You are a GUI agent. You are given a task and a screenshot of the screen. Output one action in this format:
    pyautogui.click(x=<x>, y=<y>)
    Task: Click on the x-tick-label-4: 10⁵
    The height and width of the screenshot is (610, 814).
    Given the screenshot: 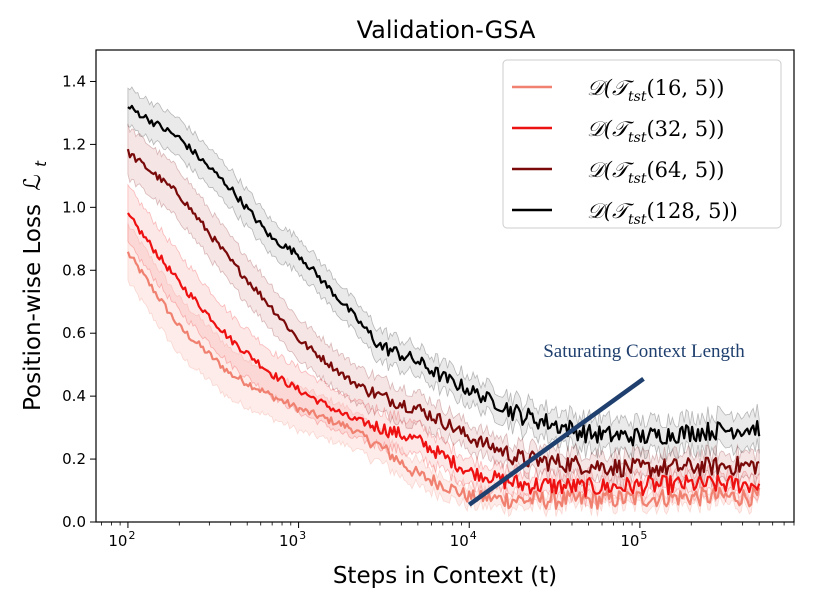 What is the action you would take?
    pyautogui.click(x=633, y=539)
    